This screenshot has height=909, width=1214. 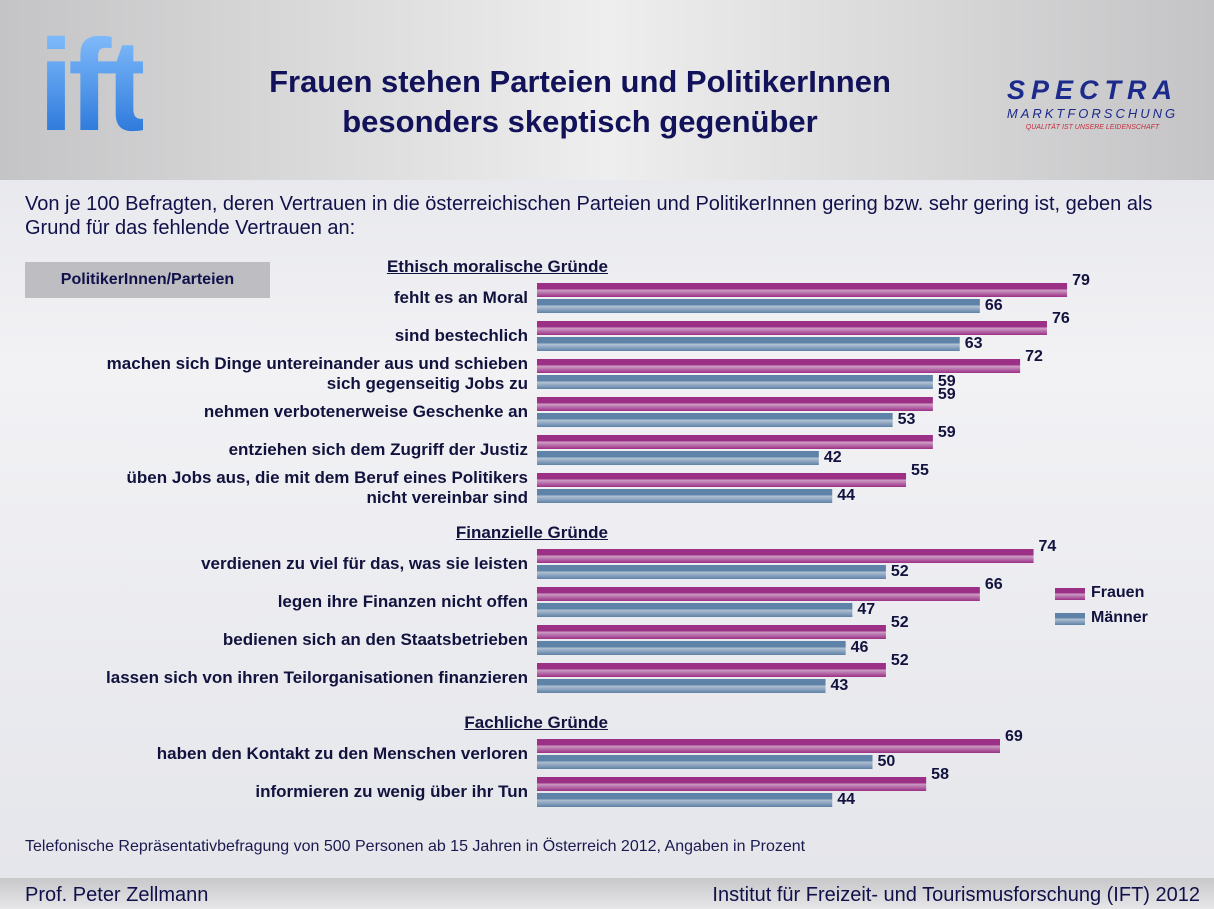 I want to click on panel-label: PolitikerInnen/Parteien, so click(x=147, y=280).